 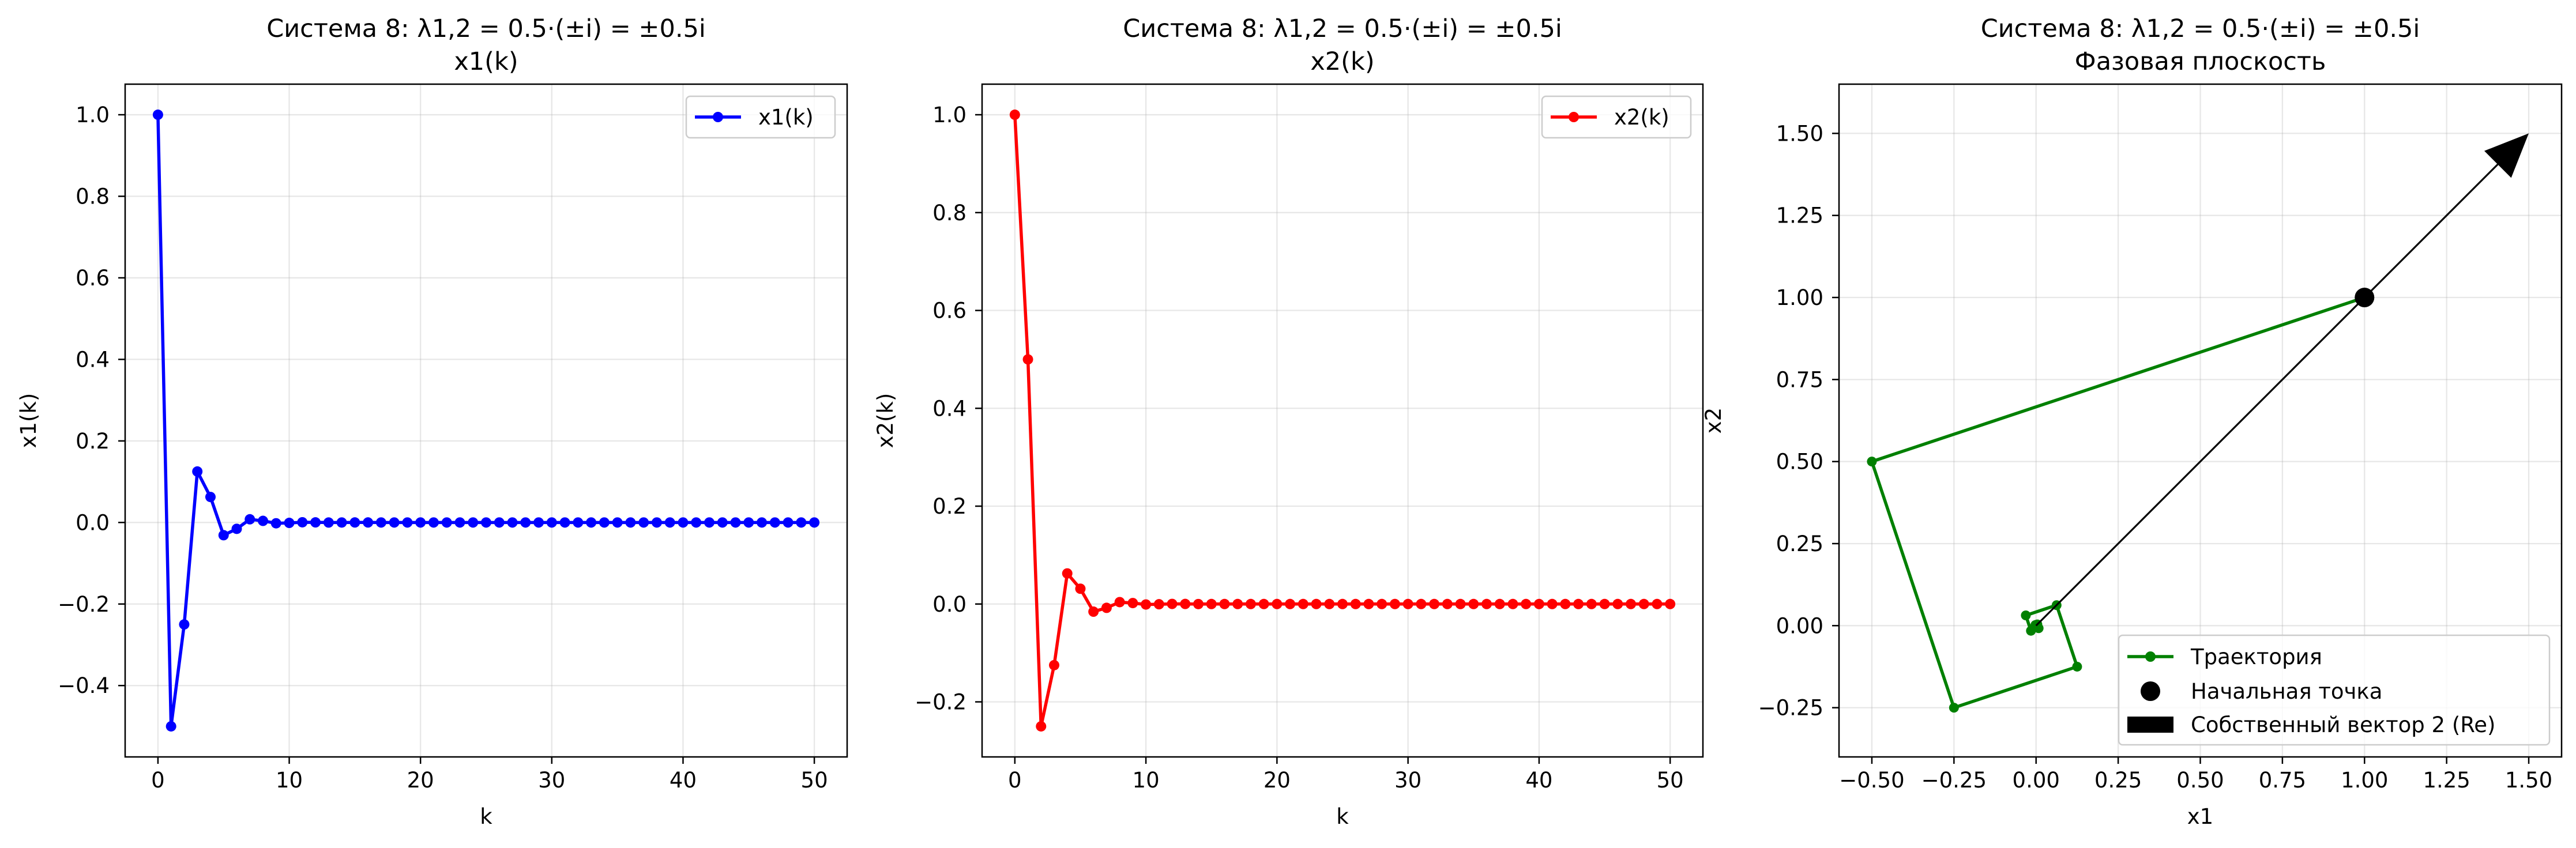 I want to click on y-tick-label: 1.00, so click(x=1799, y=297).